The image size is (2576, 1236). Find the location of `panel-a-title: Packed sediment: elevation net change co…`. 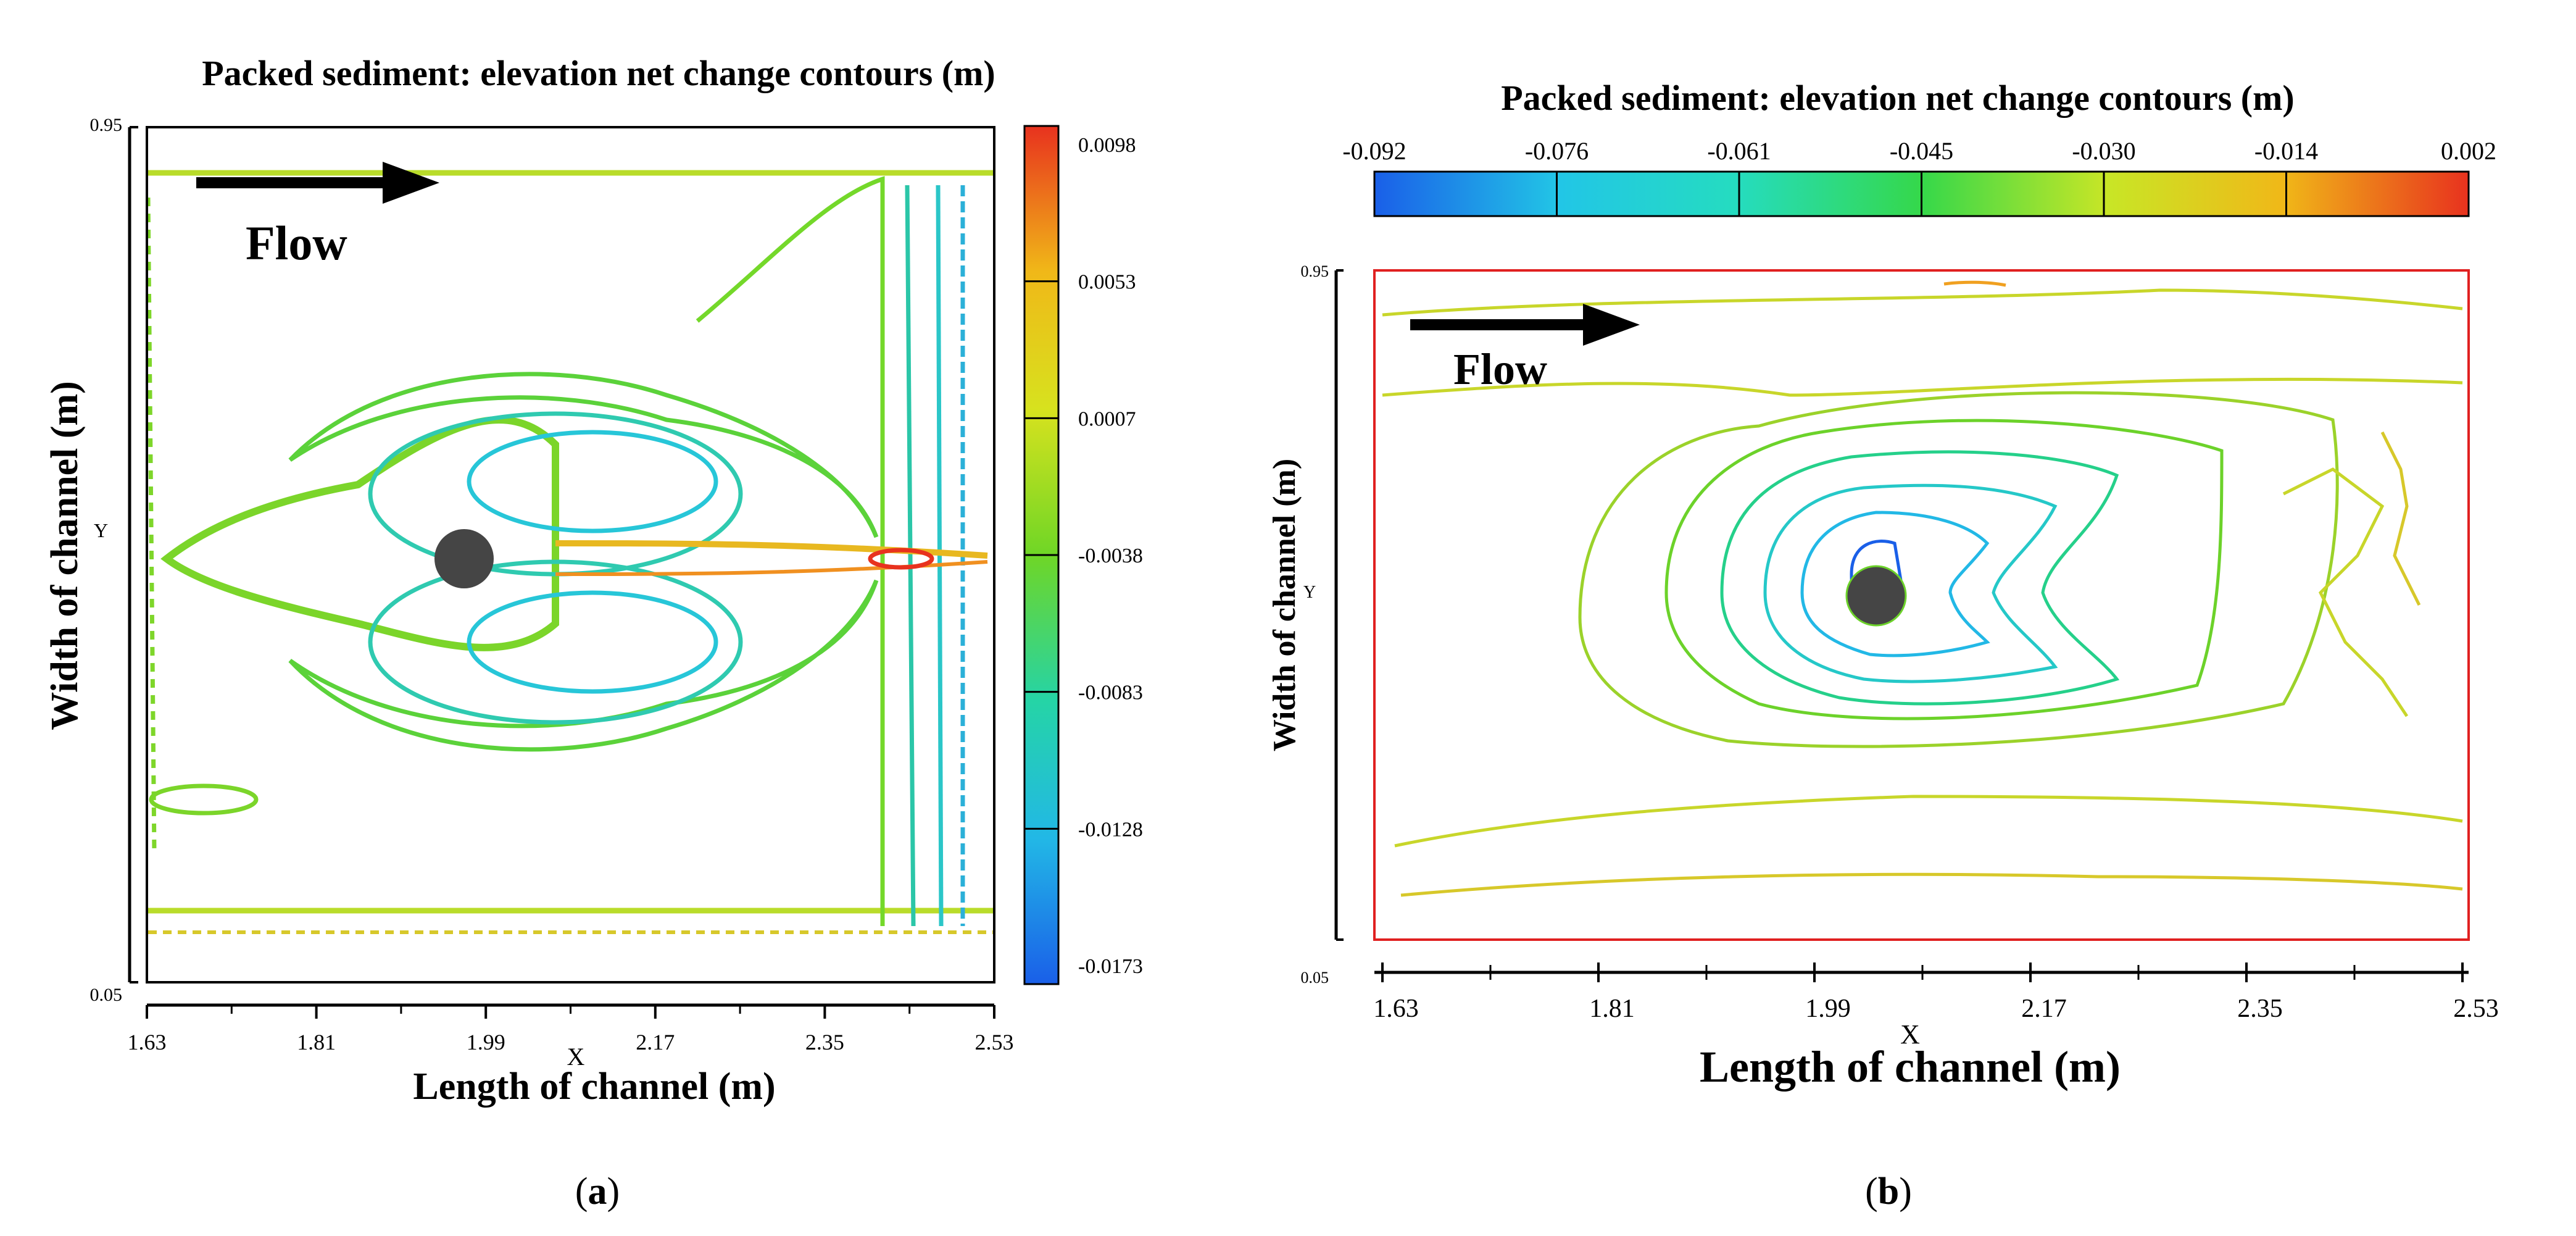

panel-a-title: Packed sediment: elevation net change co… is located at coordinates (598, 73).